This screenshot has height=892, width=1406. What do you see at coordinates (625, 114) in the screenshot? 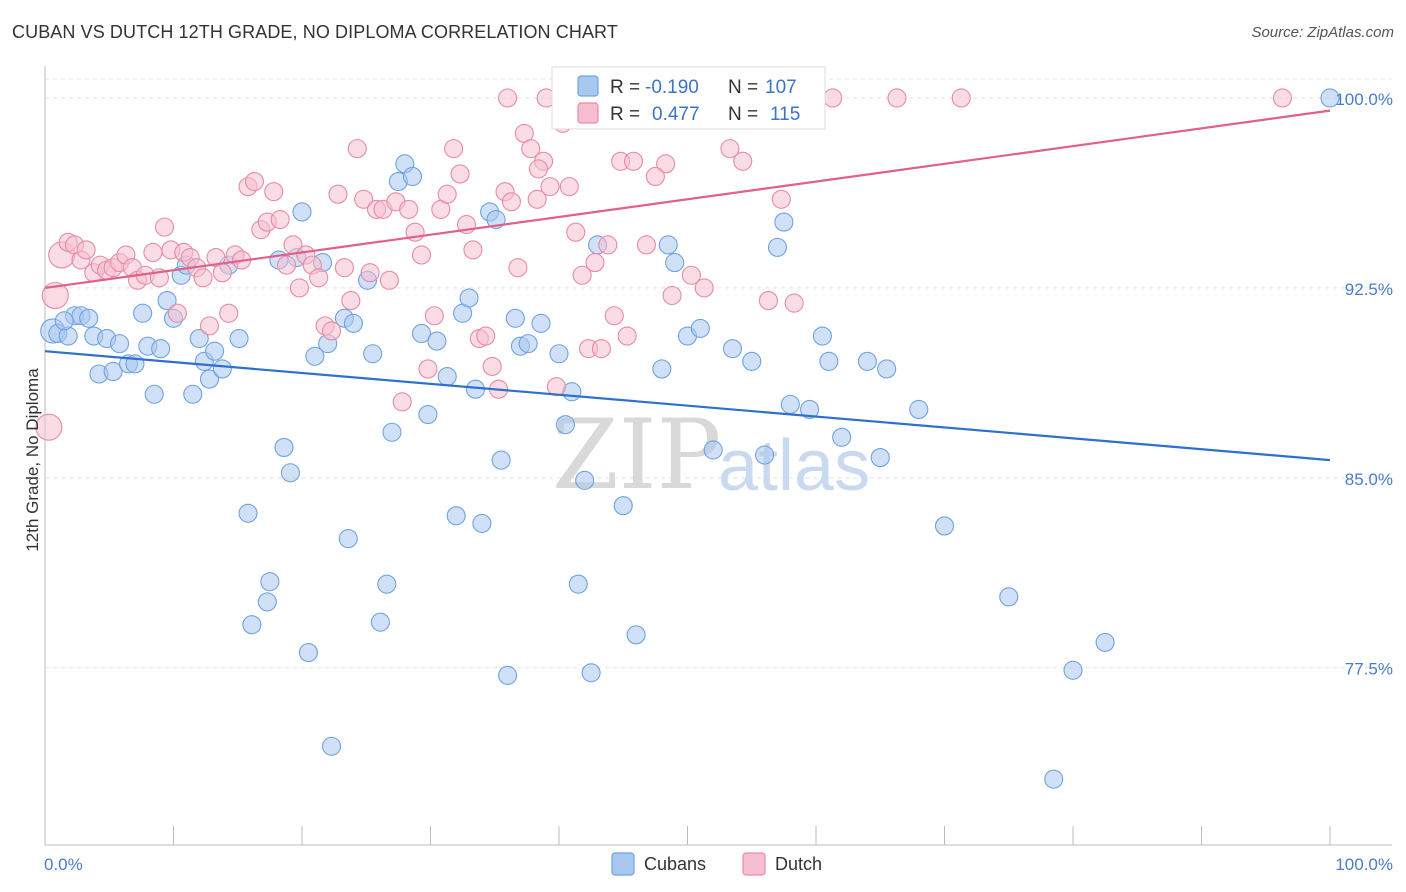
I see `dutch-r-label: R =` at bounding box center [625, 114].